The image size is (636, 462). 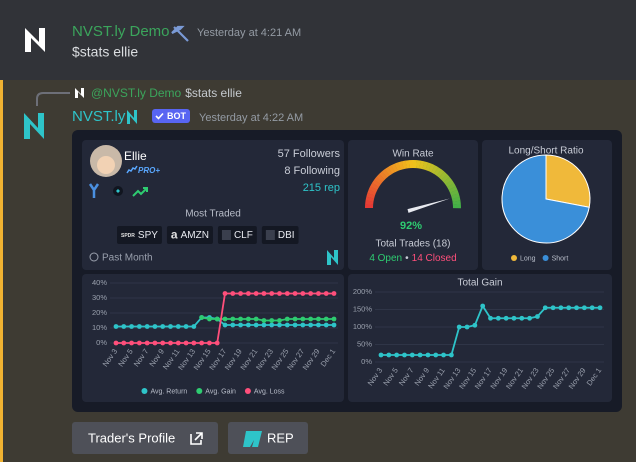 I want to click on check, so click(x=159, y=116).